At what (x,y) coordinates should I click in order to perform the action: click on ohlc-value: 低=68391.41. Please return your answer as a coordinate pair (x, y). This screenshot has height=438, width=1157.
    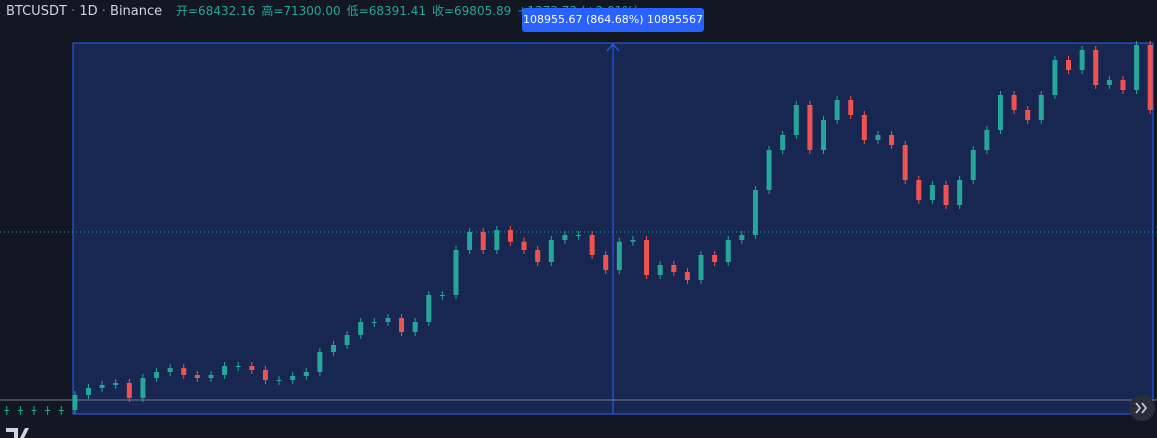
    Looking at the image, I should click on (386, 11).